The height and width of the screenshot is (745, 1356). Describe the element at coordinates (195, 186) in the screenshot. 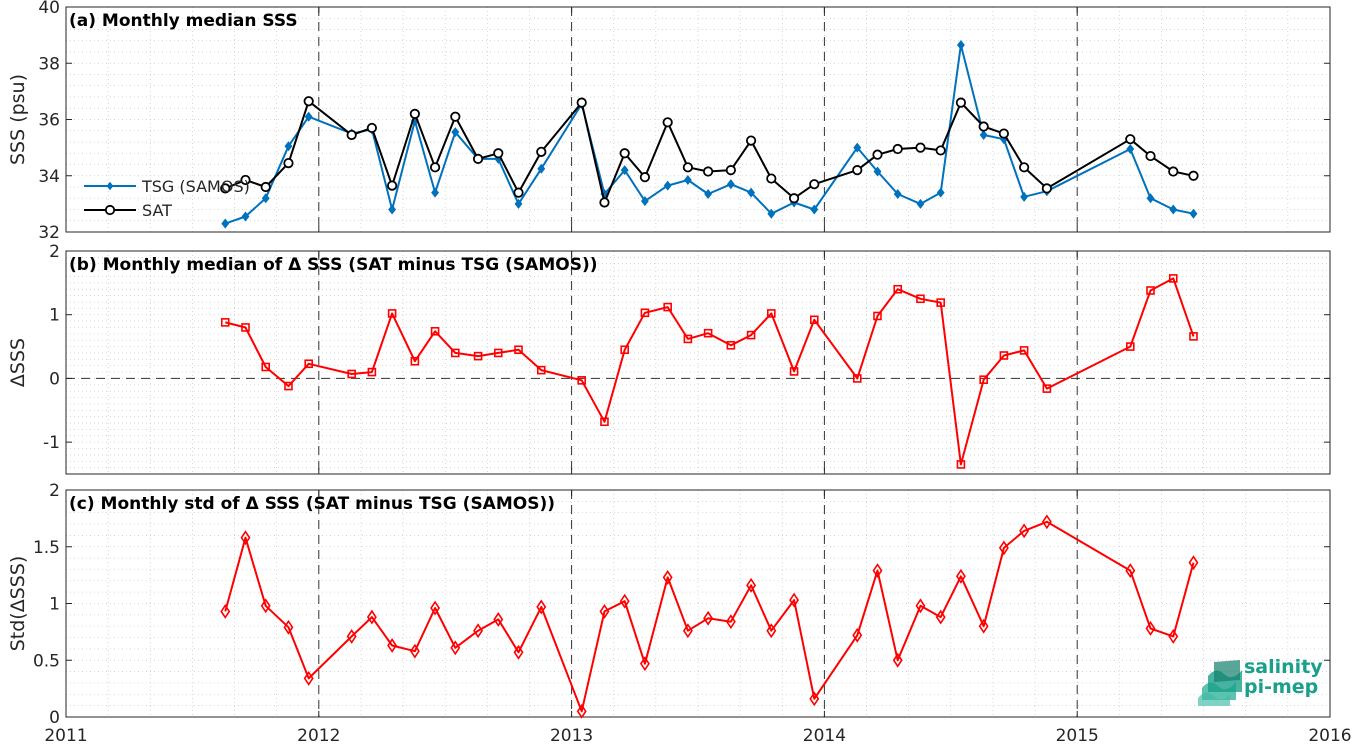

I see `legend-label: TSG (SAMOS)` at that location.